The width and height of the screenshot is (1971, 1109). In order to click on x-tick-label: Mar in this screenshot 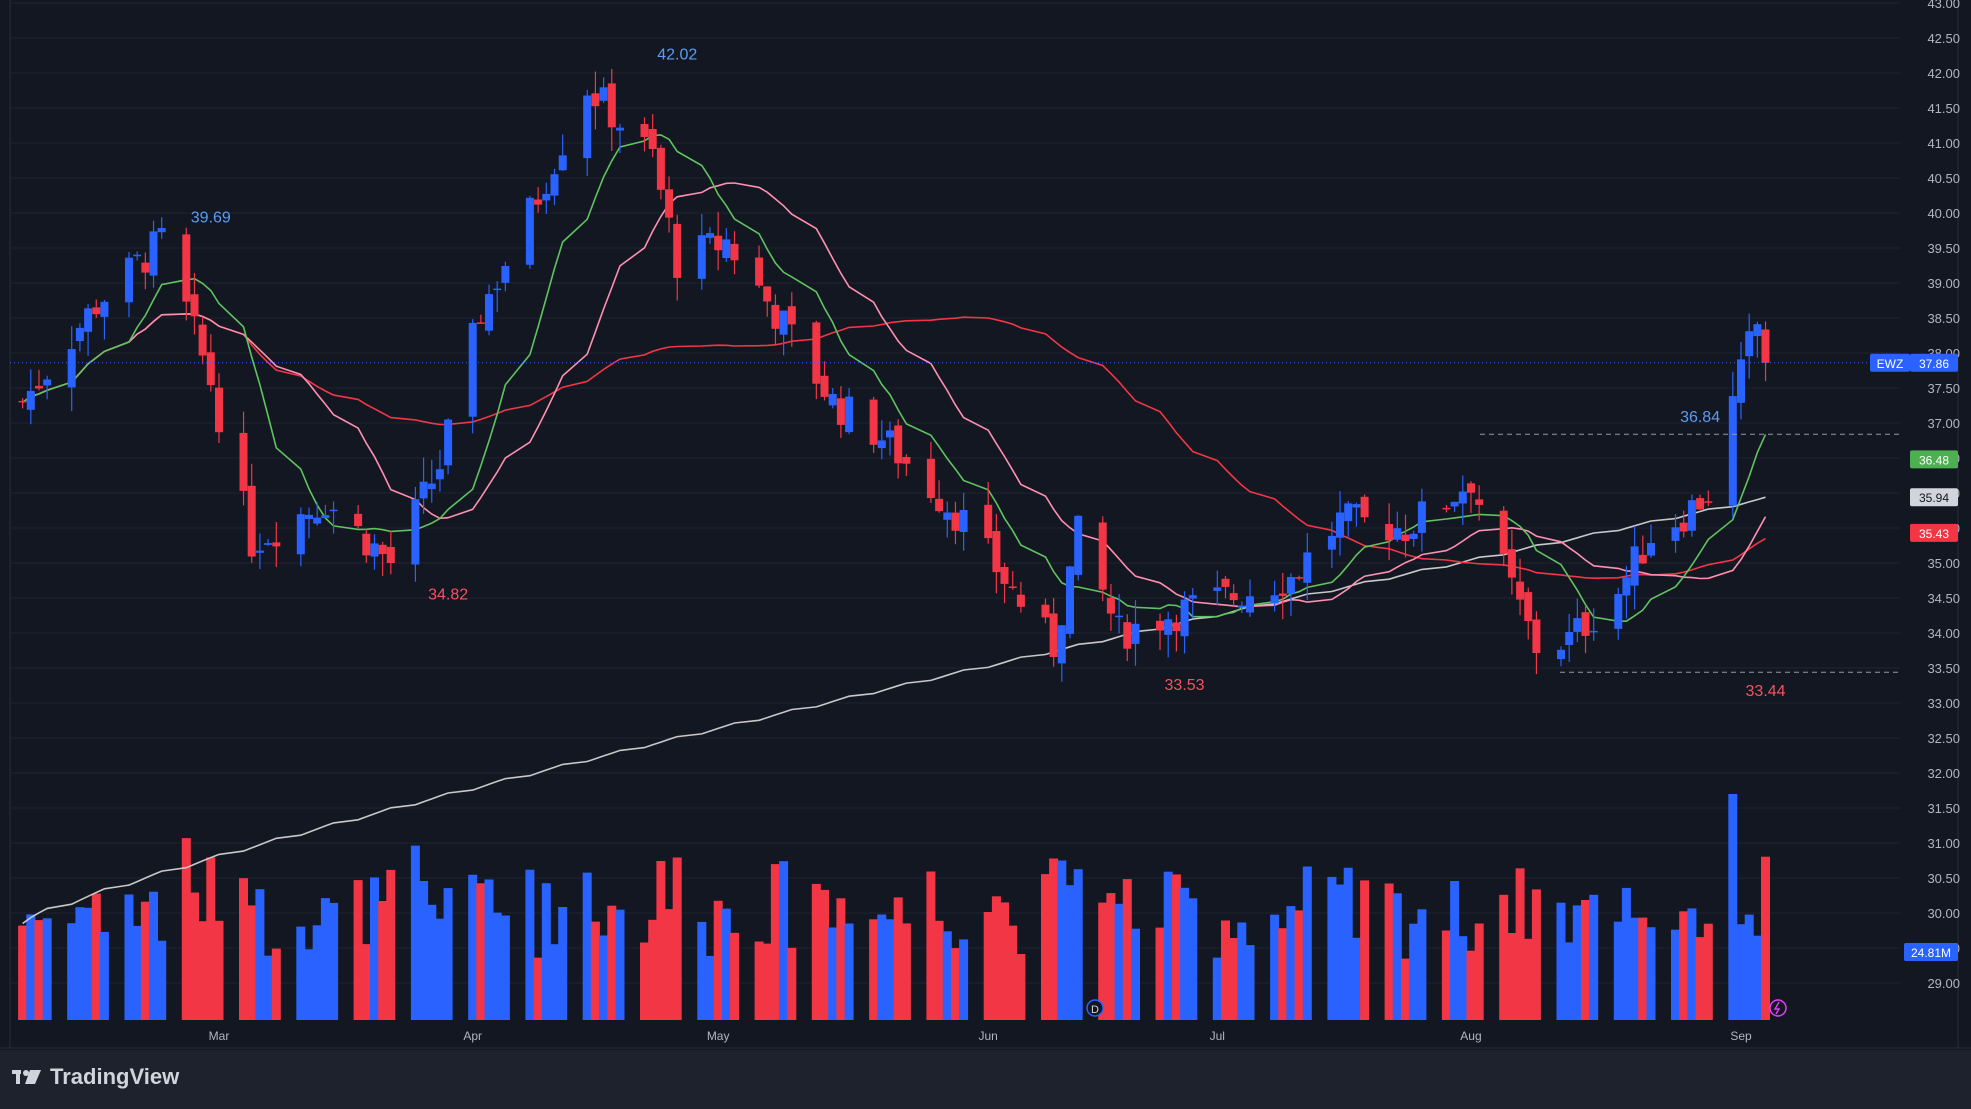, I will do `click(219, 1036)`.